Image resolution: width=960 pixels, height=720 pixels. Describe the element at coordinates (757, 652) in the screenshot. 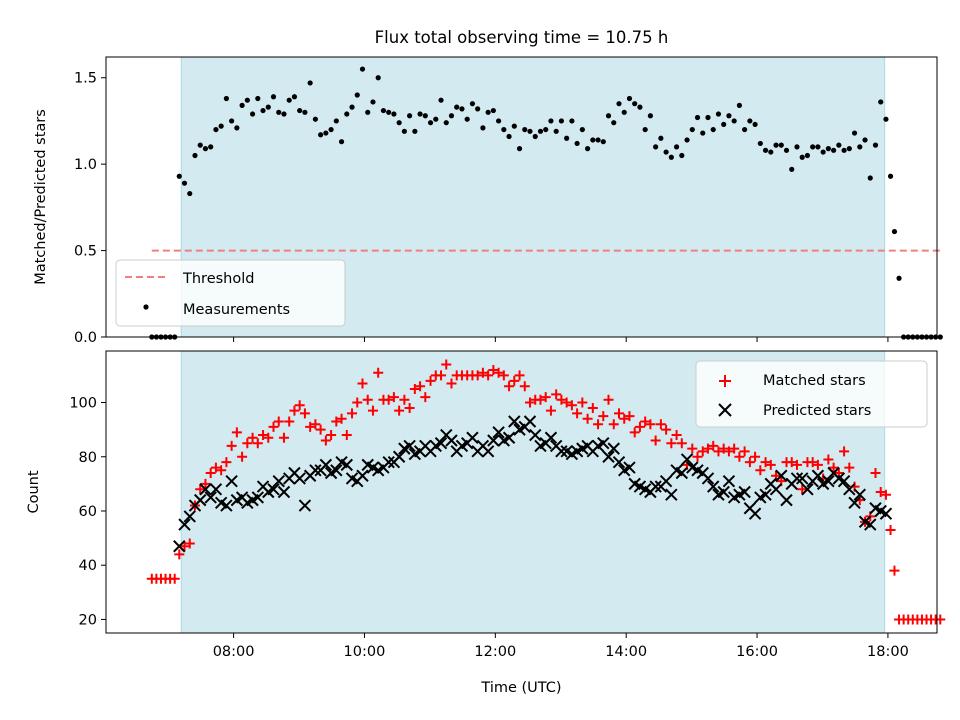

I see `x-tick-label: 16:00` at that location.